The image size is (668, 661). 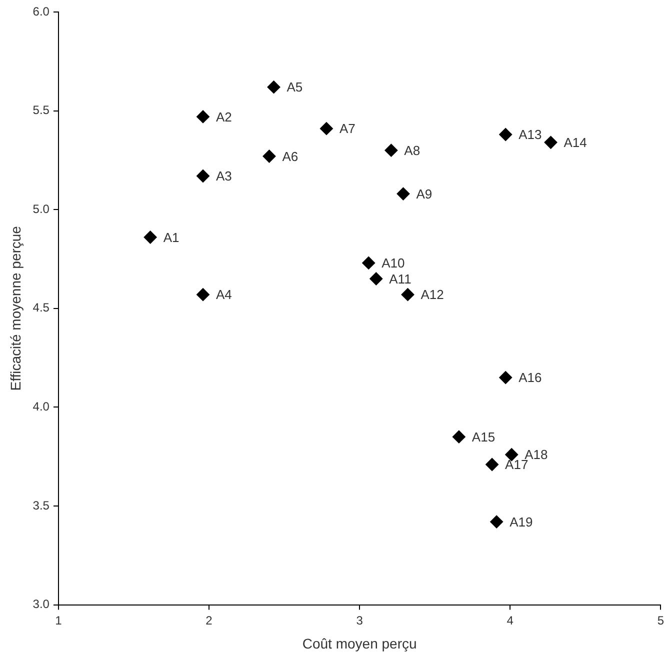 What do you see at coordinates (224, 294) in the screenshot?
I see `annotation: A4` at bounding box center [224, 294].